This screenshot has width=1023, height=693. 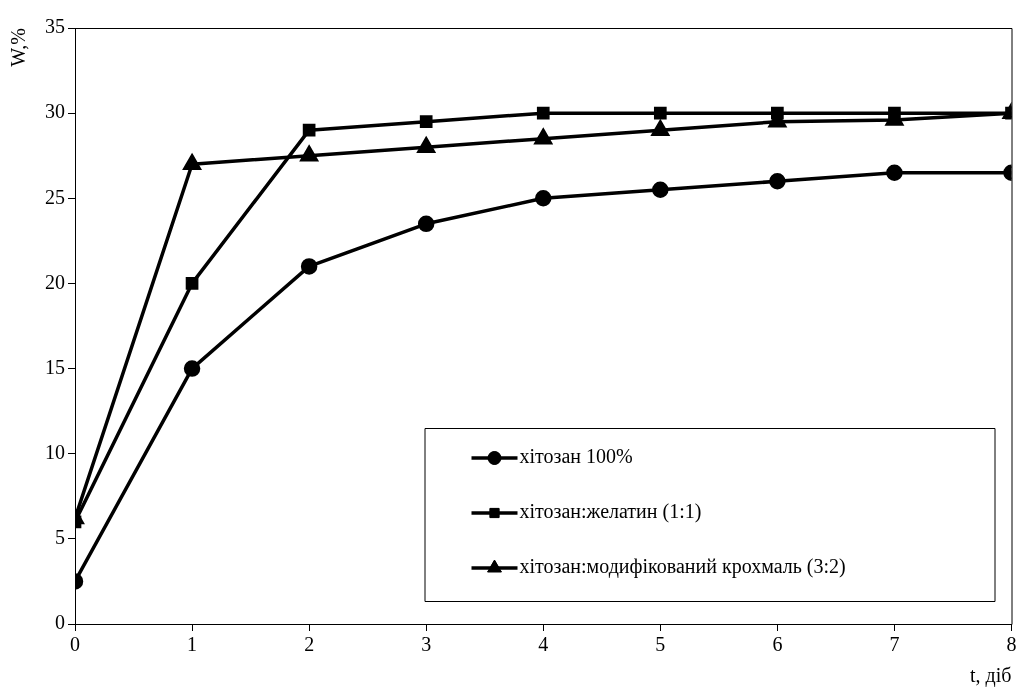 What do you see at coordinates (991, 676) in the screenshot?
I see `x-axis-title: t, діб` at bounding box center [991, 676].